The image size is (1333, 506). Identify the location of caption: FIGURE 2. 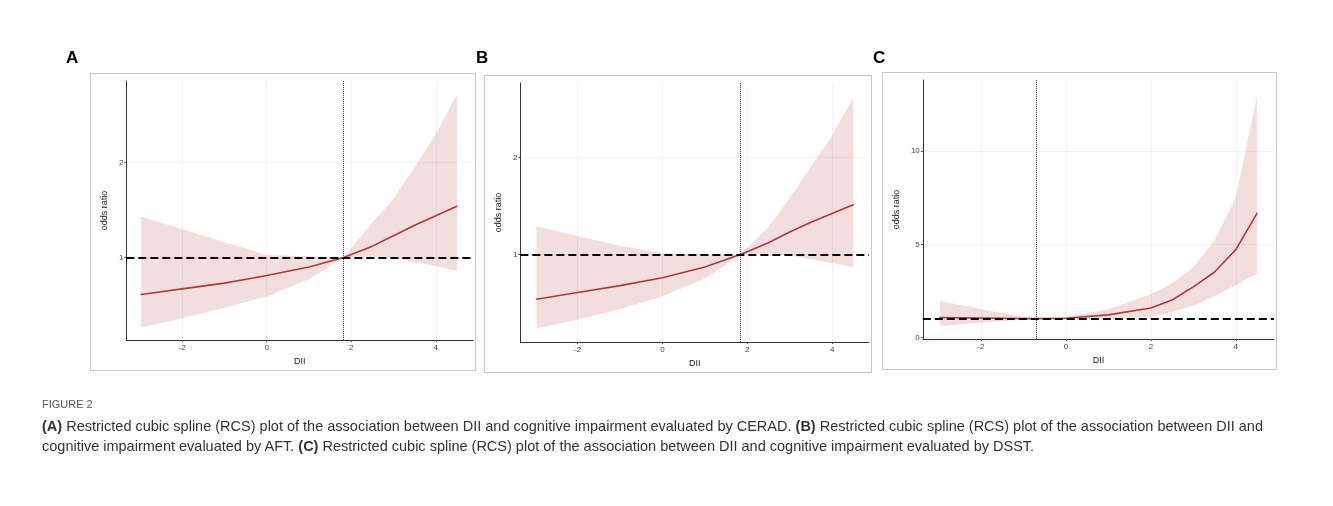
(68, 404).